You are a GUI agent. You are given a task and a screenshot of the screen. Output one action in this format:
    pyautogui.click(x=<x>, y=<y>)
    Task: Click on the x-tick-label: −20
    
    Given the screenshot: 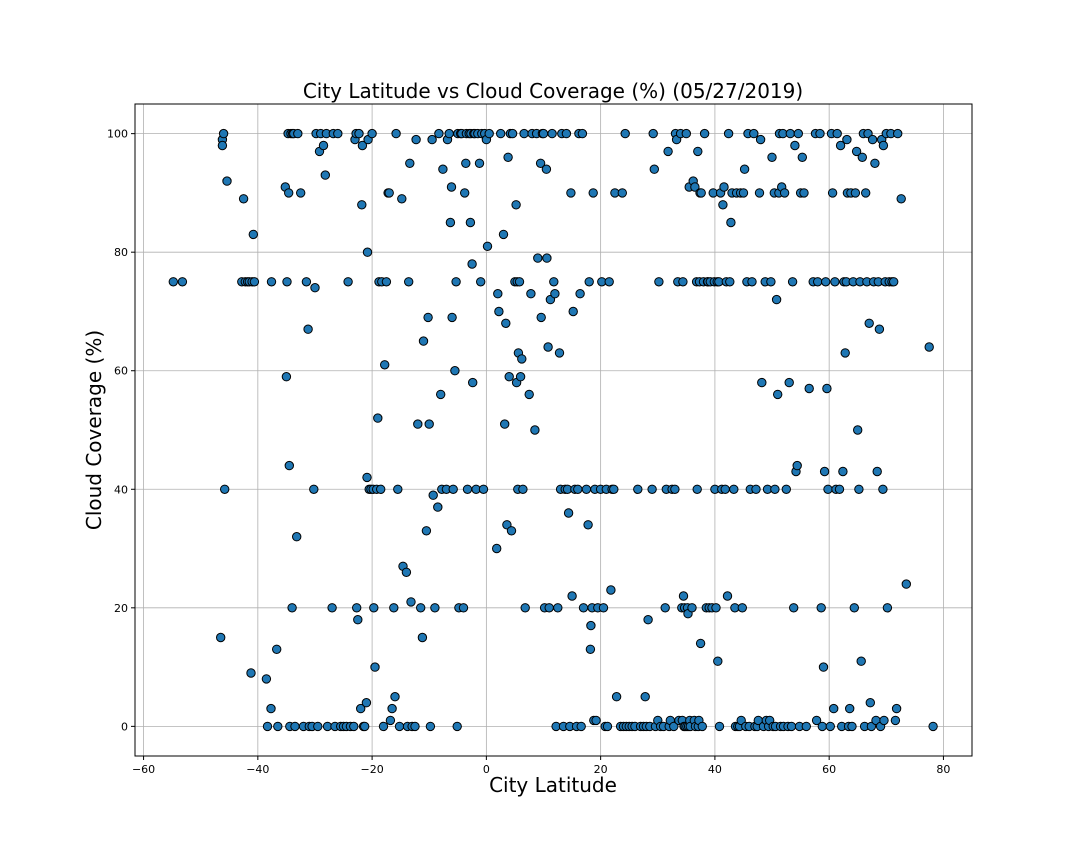 What is the action you would take?
    pyautogui.click(x=371, y=769)
    